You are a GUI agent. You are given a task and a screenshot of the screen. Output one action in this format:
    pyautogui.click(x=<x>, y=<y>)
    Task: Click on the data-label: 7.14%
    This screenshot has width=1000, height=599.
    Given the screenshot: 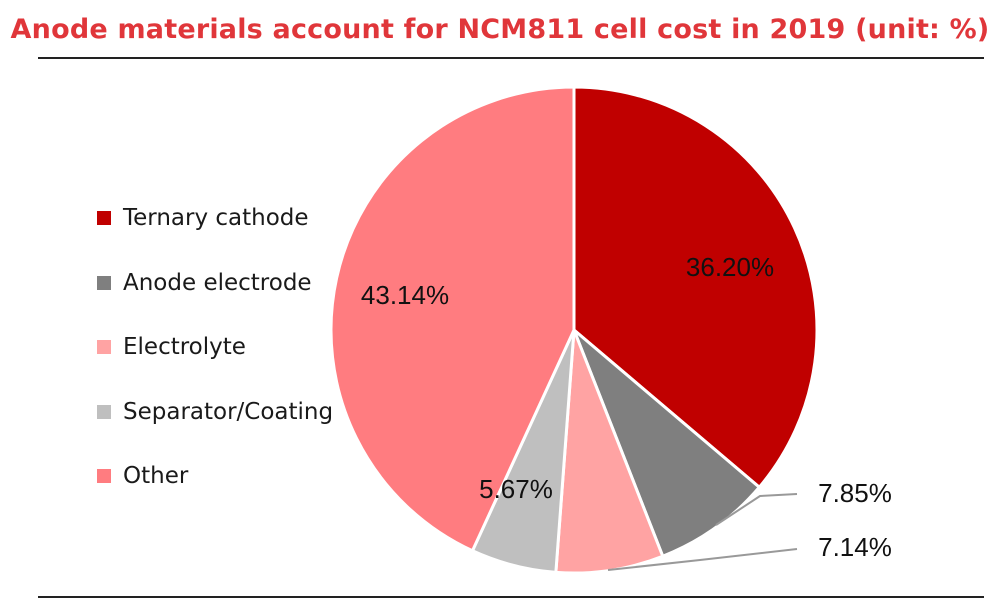 What is the action you would take?
    pyautogui.click(x=855, y=547)
    